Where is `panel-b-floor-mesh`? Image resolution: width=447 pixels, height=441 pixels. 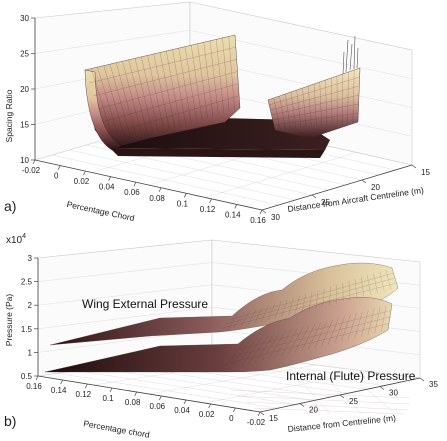 panel-b-floor-mesh is located at coordinates (320, 397).